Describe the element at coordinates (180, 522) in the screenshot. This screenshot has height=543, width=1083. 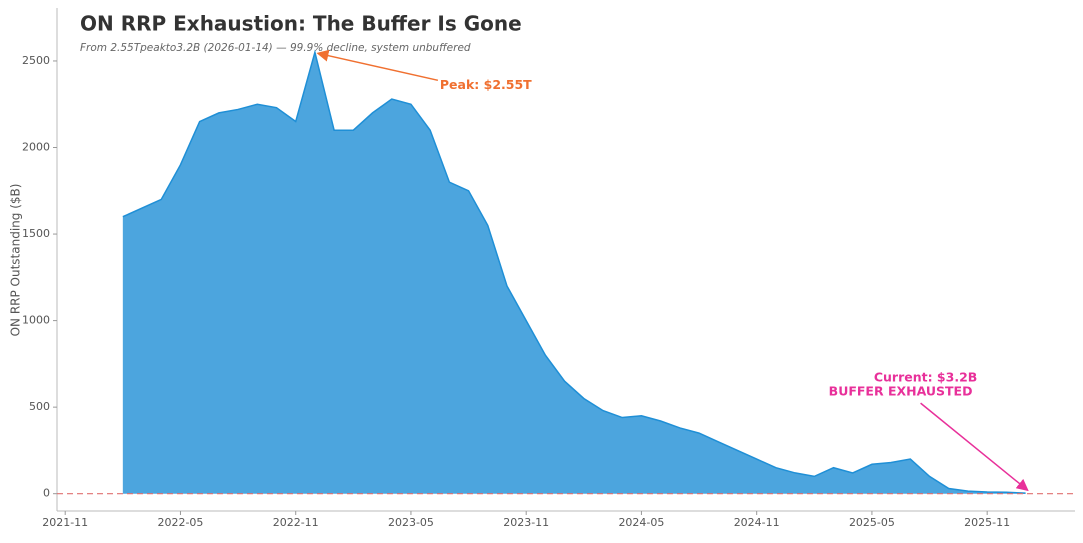
I see `x-tick-label: 2022-05` at that location.